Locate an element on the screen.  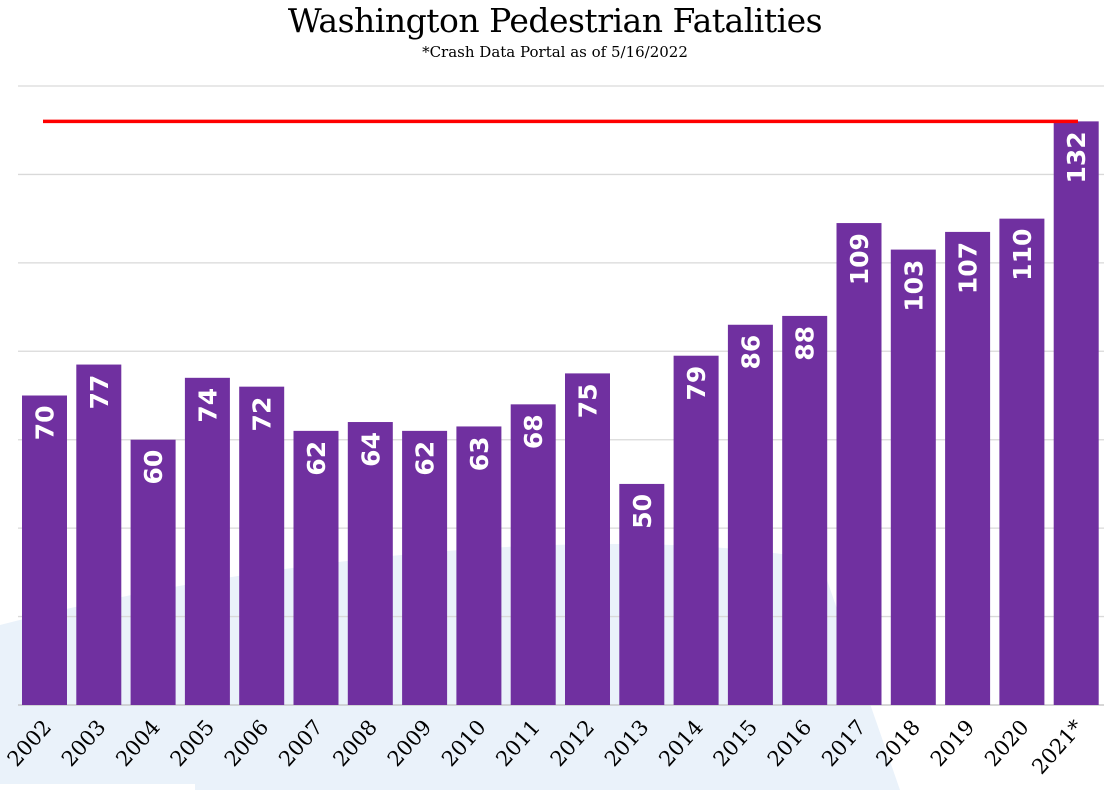
data-label: 60 is located at coordinates (153, 467).